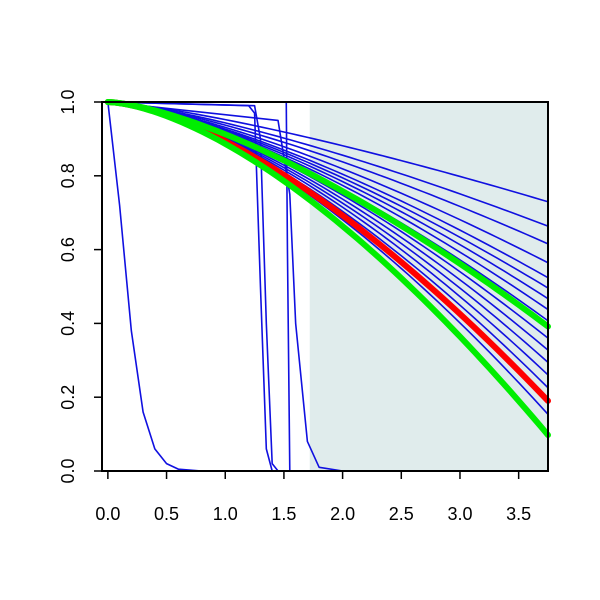 The width and height of the screenshot is (600, 600). What do you see at coordinates (107, 514) in the screenshot?
I see `x-tick-label: 0.0` at bounding box center [107, 514].